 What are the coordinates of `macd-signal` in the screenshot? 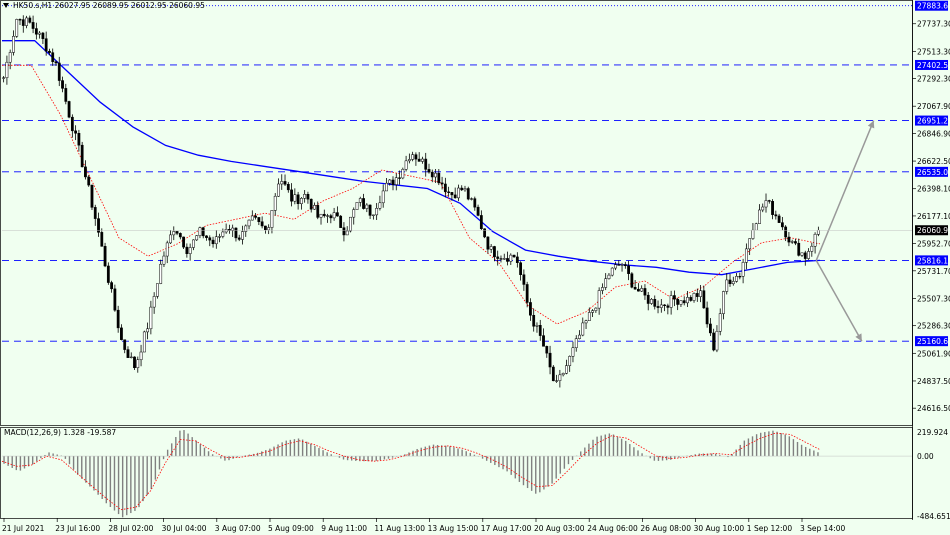 It's located at (411, 471).